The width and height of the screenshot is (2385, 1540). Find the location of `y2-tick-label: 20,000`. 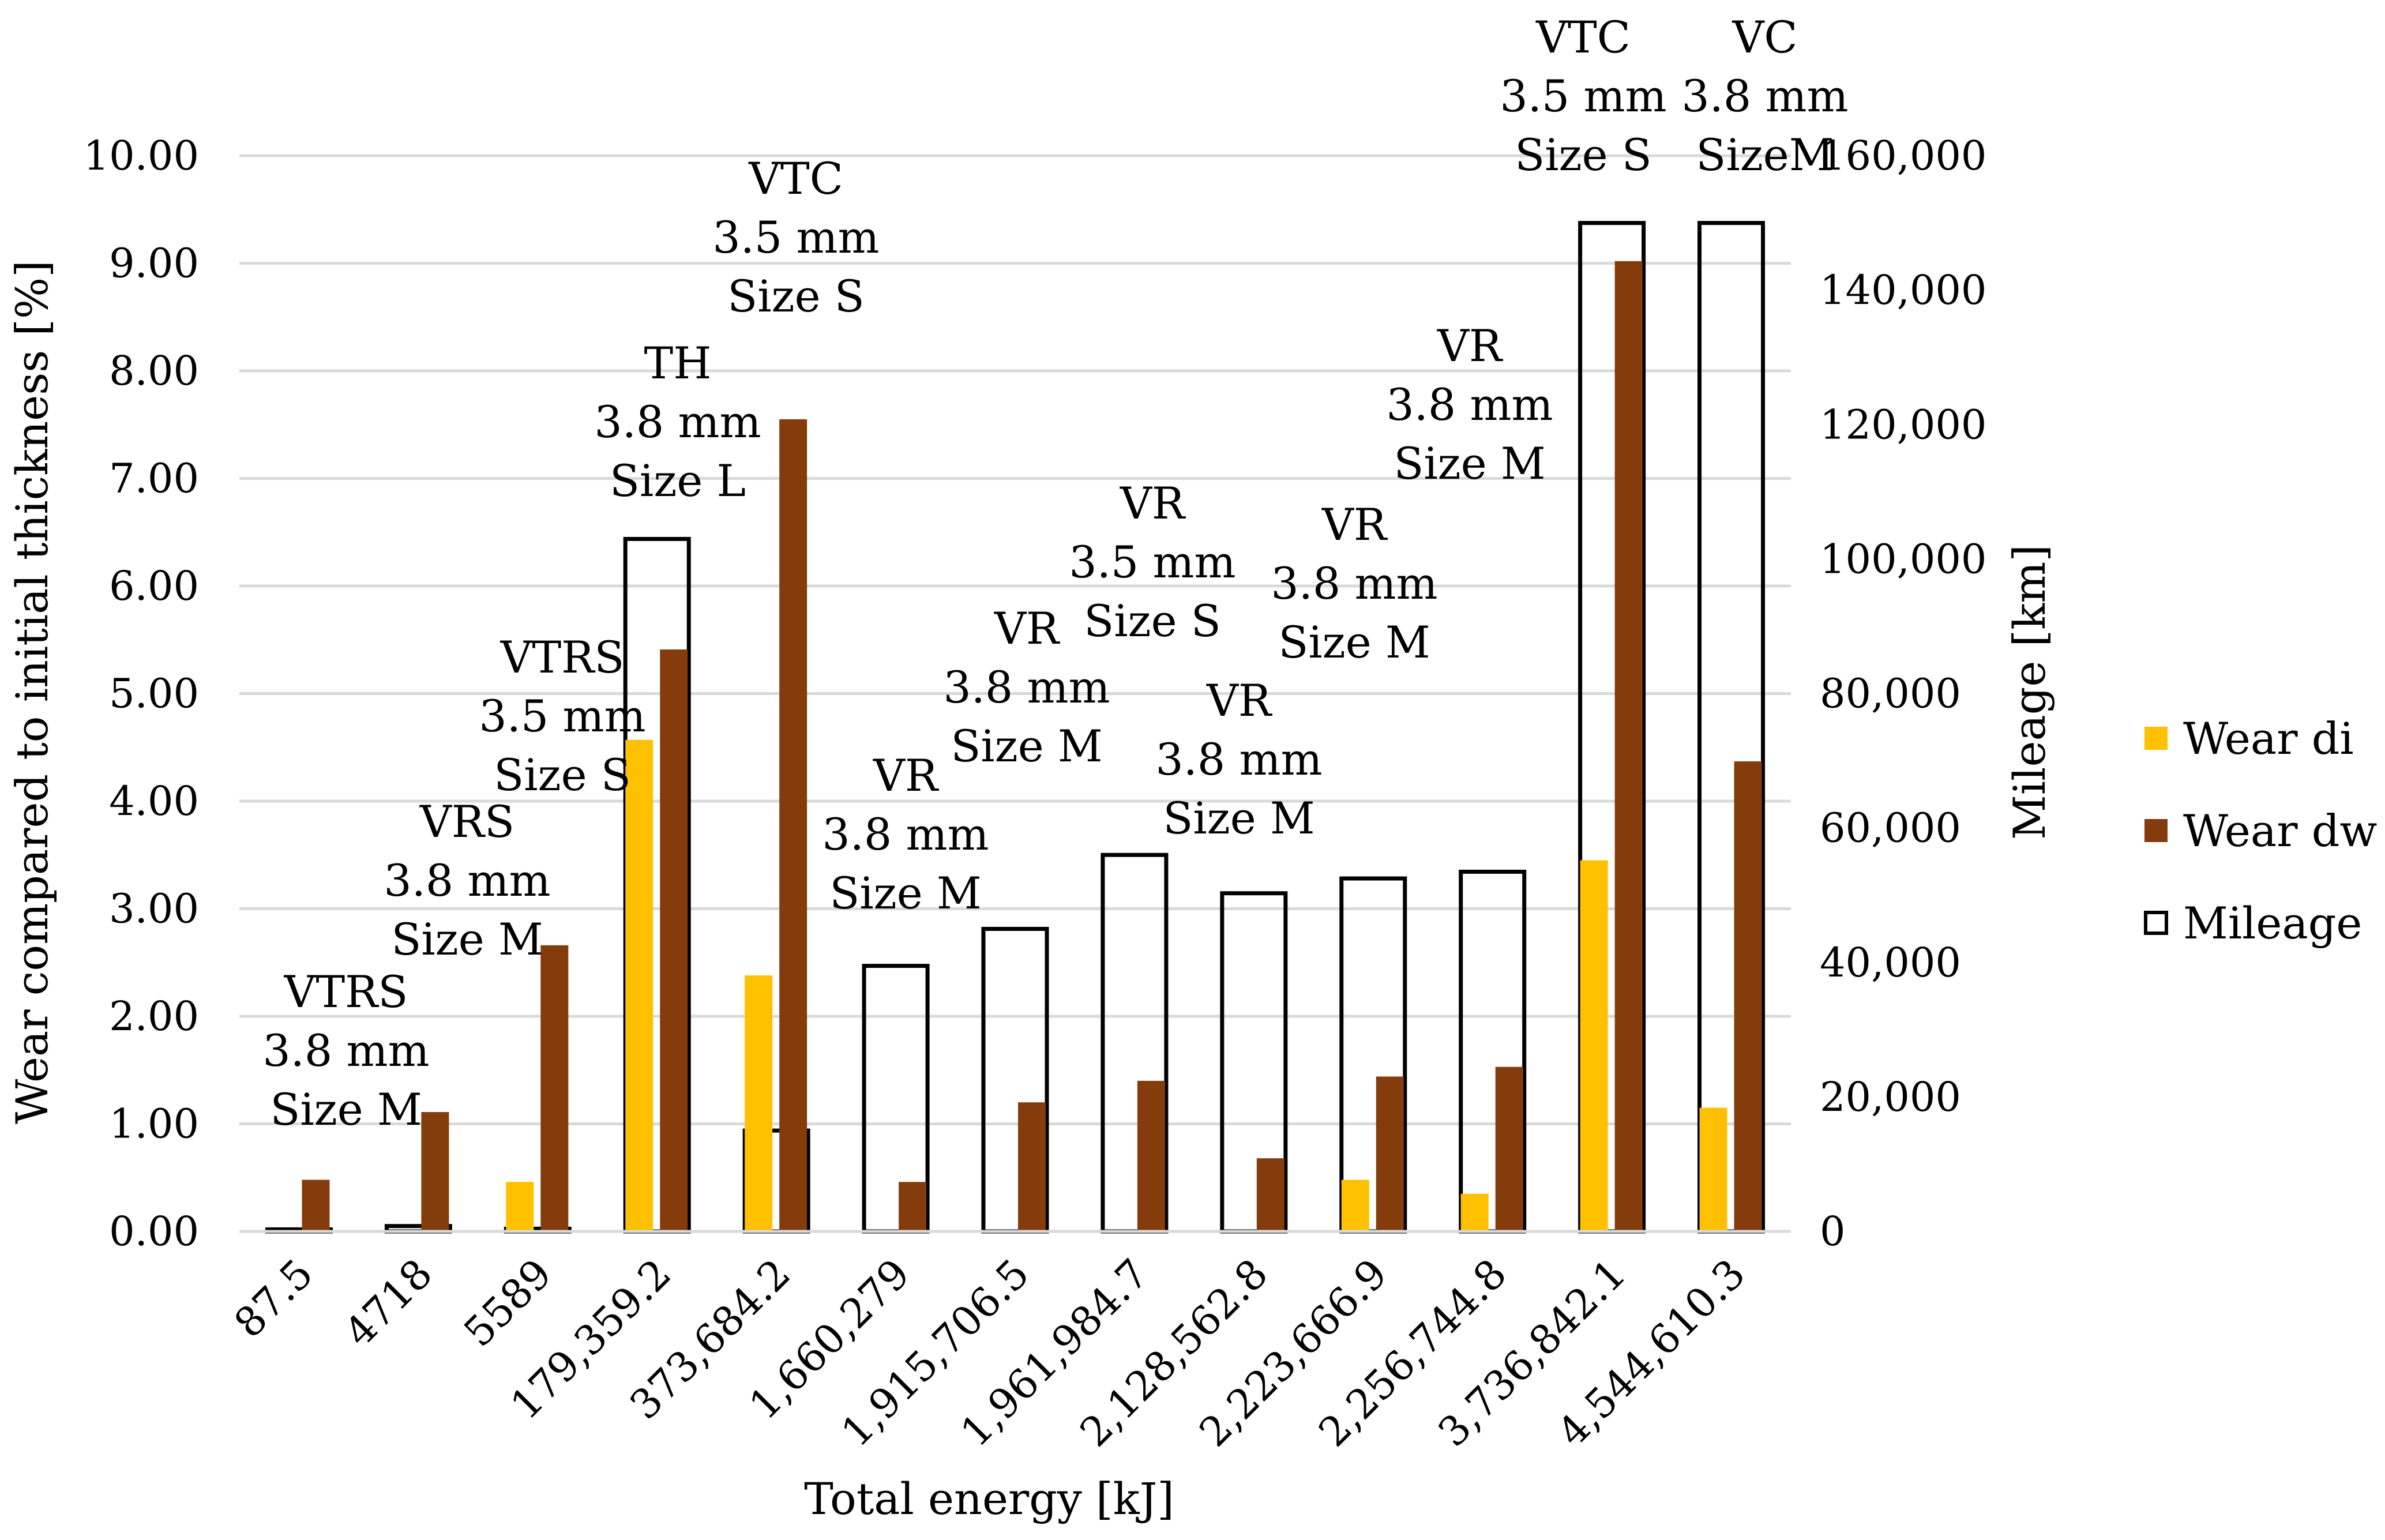

y2-tick-label: 20,000 is located at coordinates (1890, 1097).